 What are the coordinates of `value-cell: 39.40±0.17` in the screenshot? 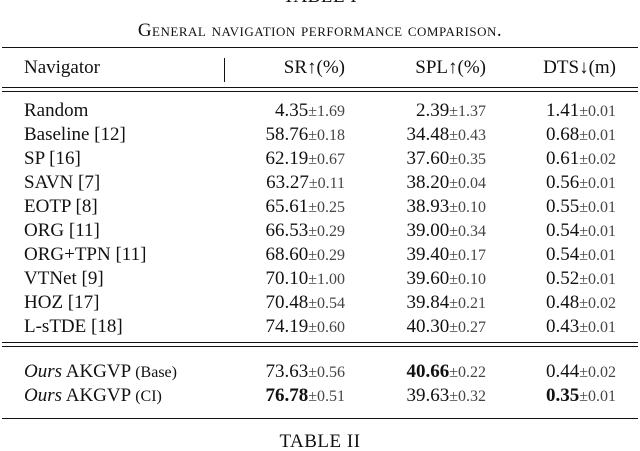 It's located at (446, 255).